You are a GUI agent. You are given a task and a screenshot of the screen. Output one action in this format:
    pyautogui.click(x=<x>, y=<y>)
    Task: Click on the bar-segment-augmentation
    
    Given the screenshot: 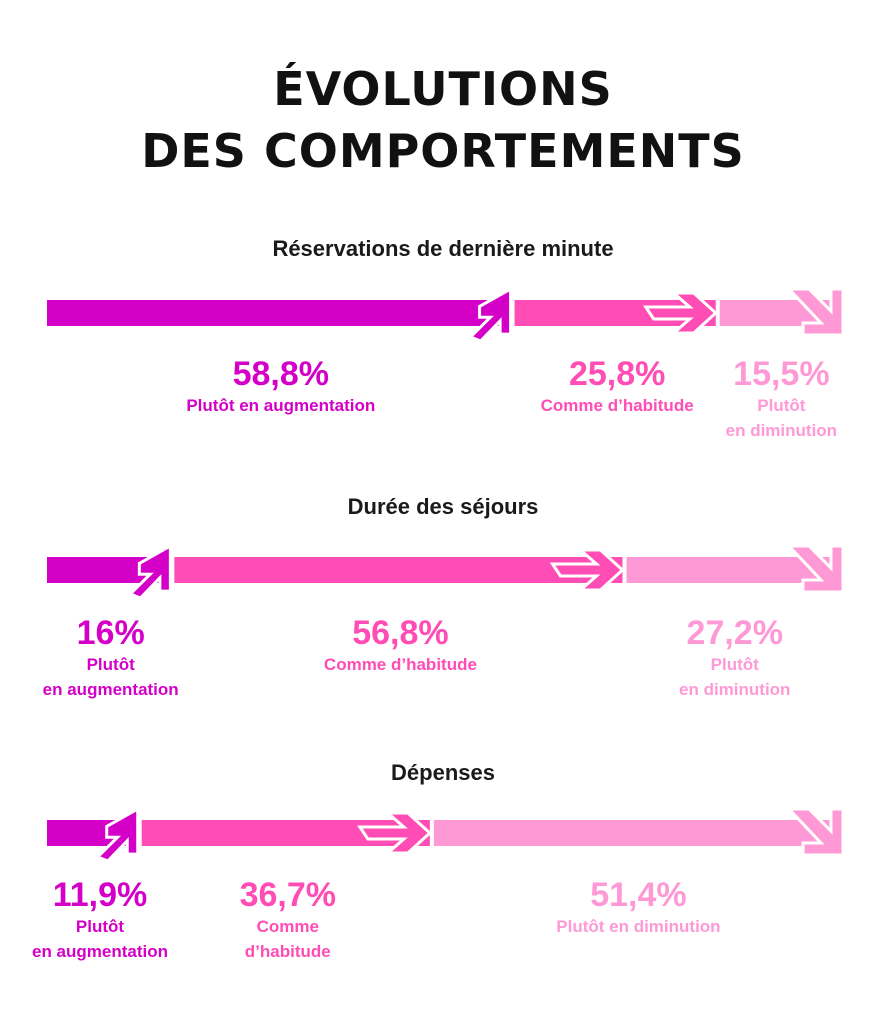 What is the action you would take?
    pyautogui.click(x=279, y=313)
    